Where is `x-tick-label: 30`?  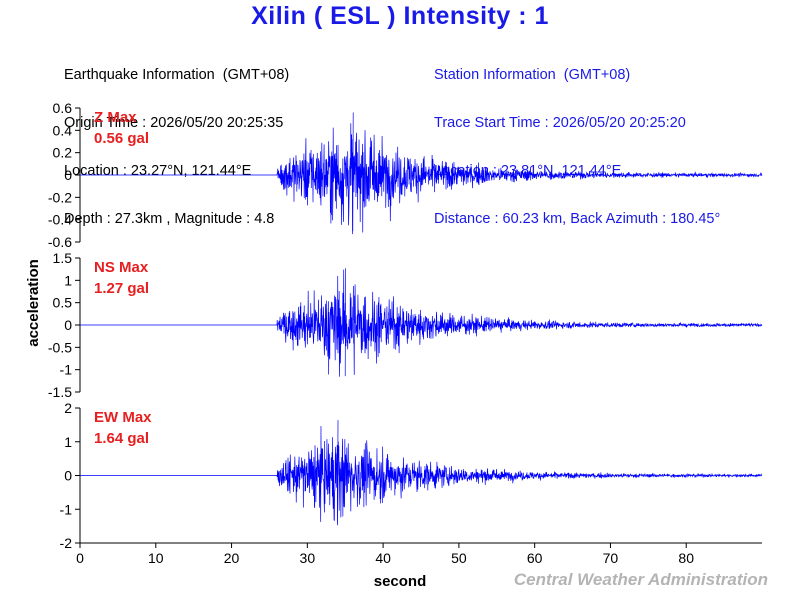 x-tick-label: 30 is located at coordinates (308, 558).